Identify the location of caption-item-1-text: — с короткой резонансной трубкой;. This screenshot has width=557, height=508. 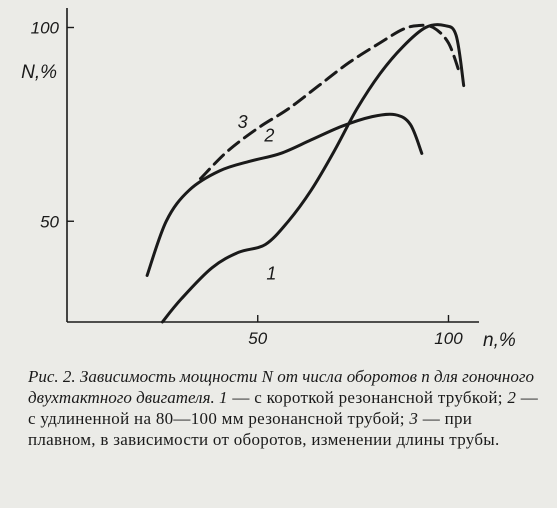
(367, 397).